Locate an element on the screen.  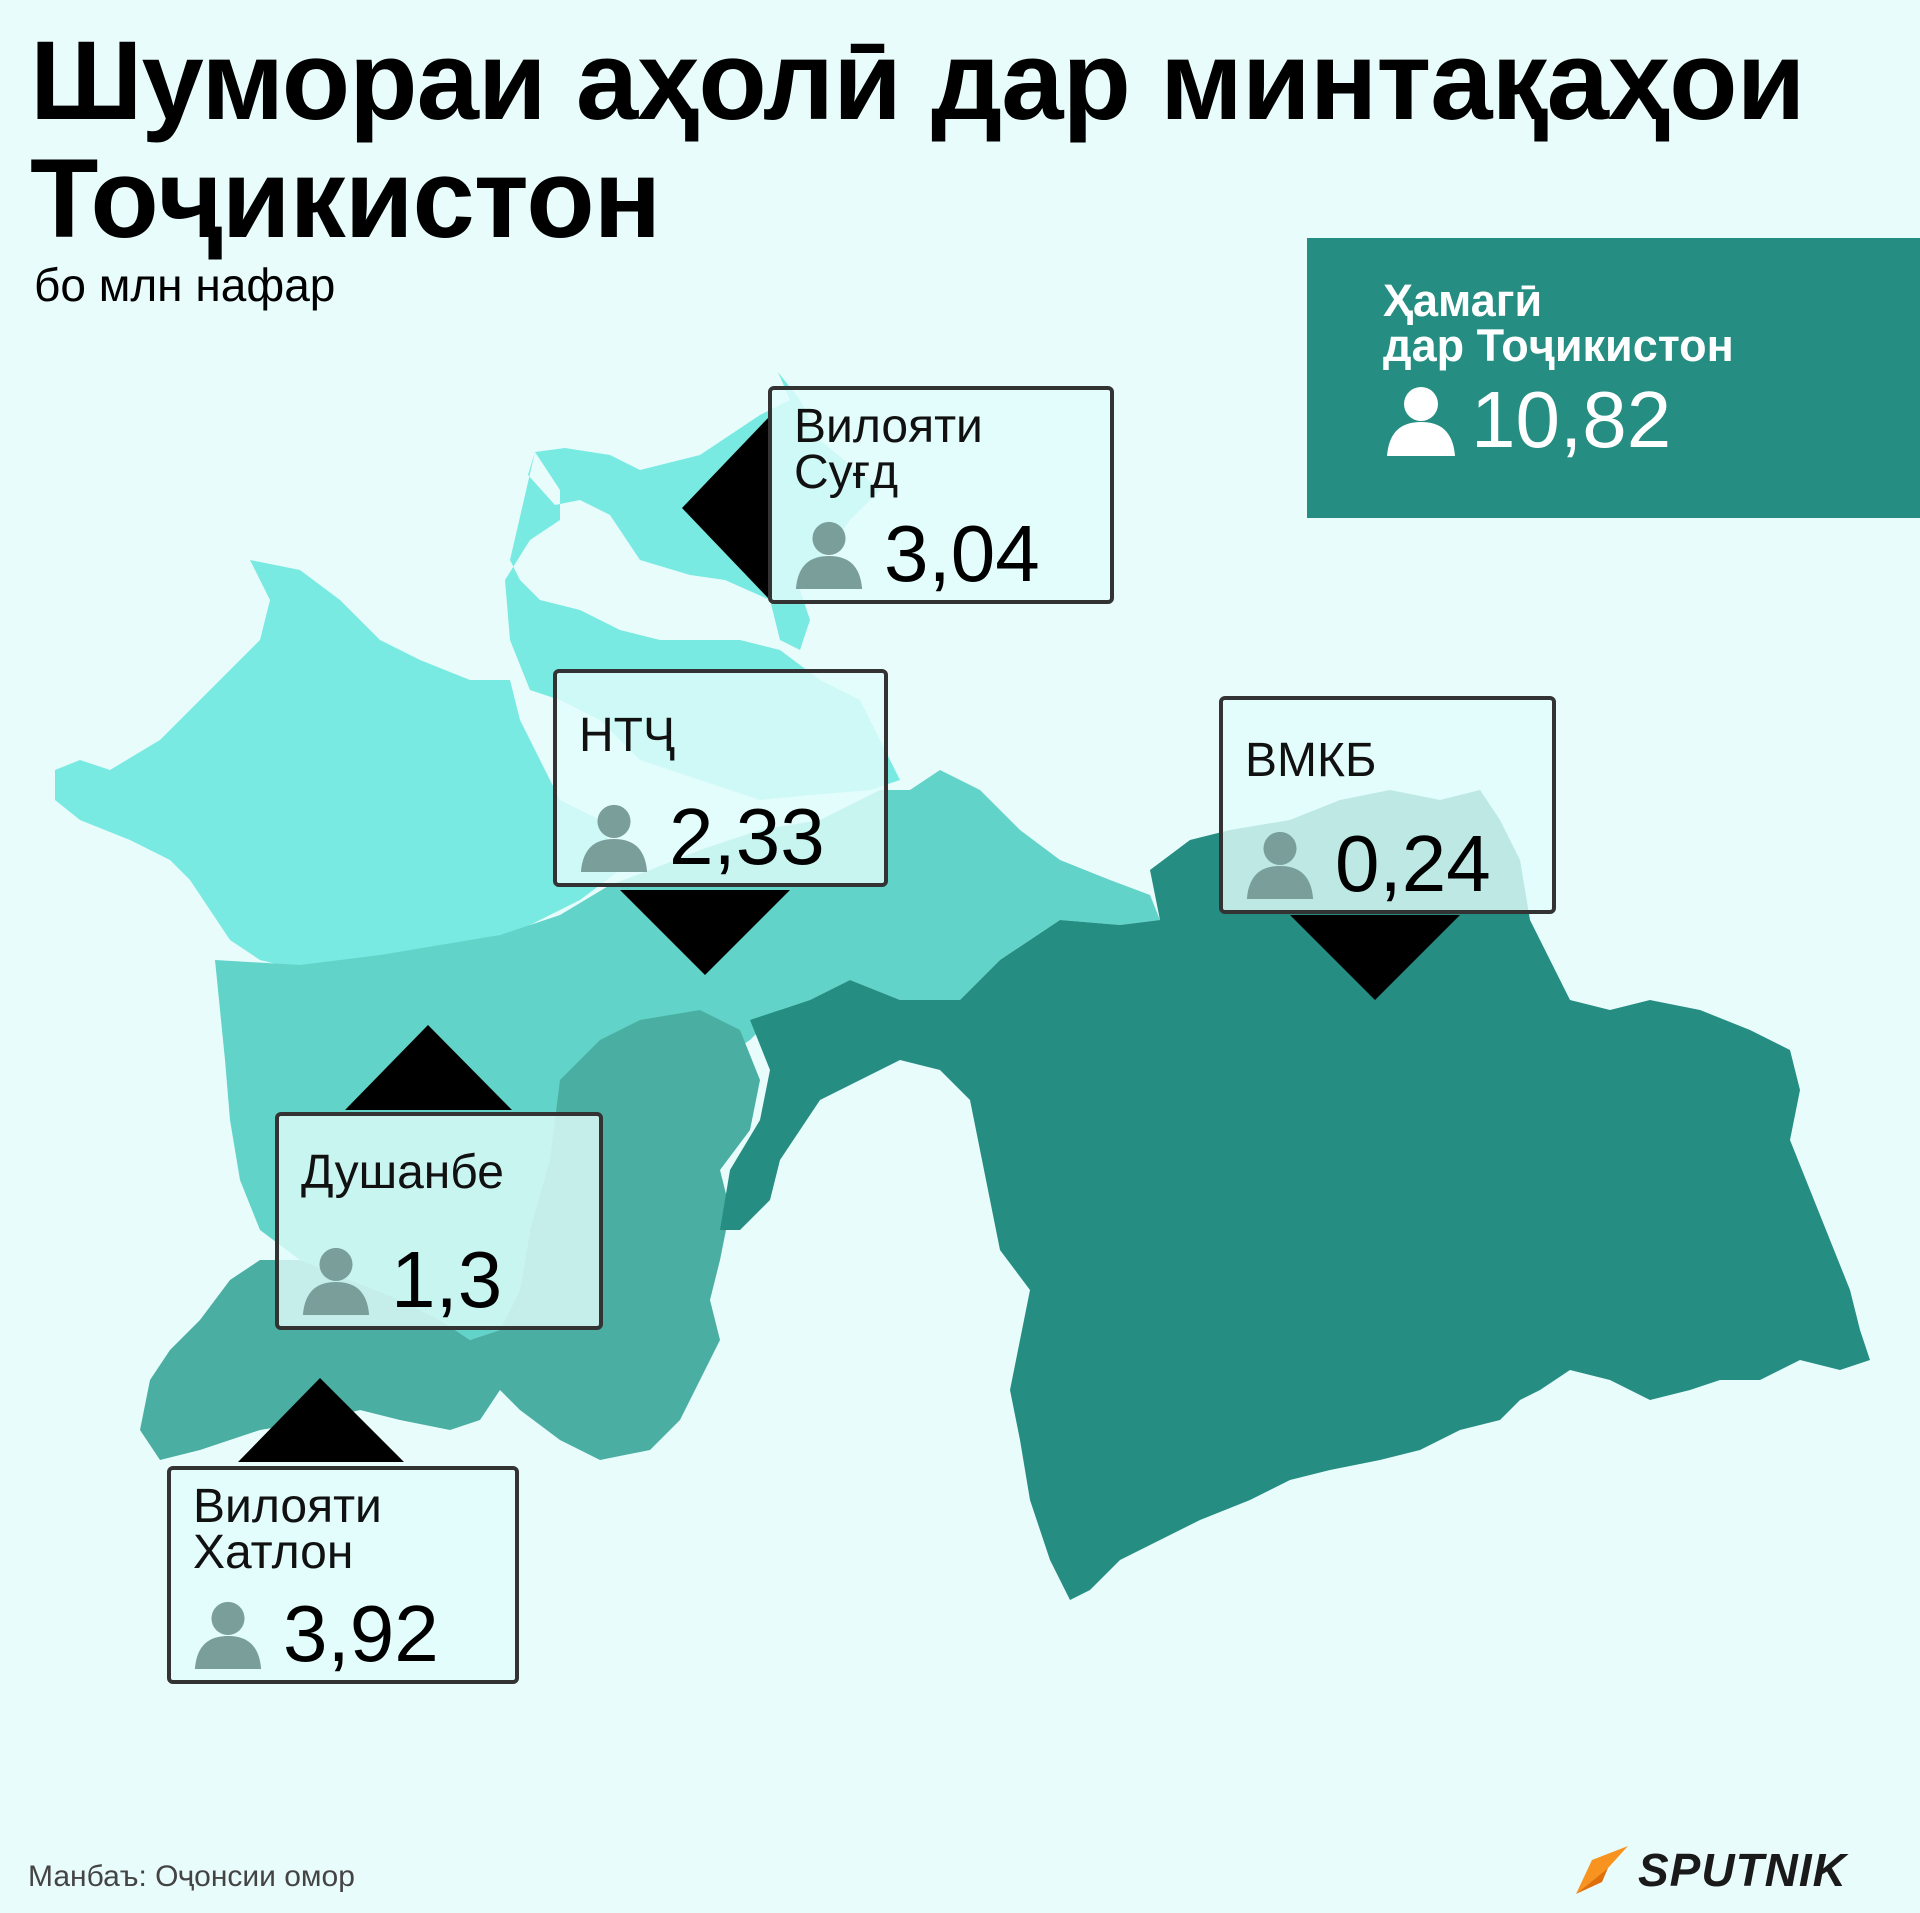
callout-khatlon-name: Вилояти Хатлон is located at coordinates (287, 1529).